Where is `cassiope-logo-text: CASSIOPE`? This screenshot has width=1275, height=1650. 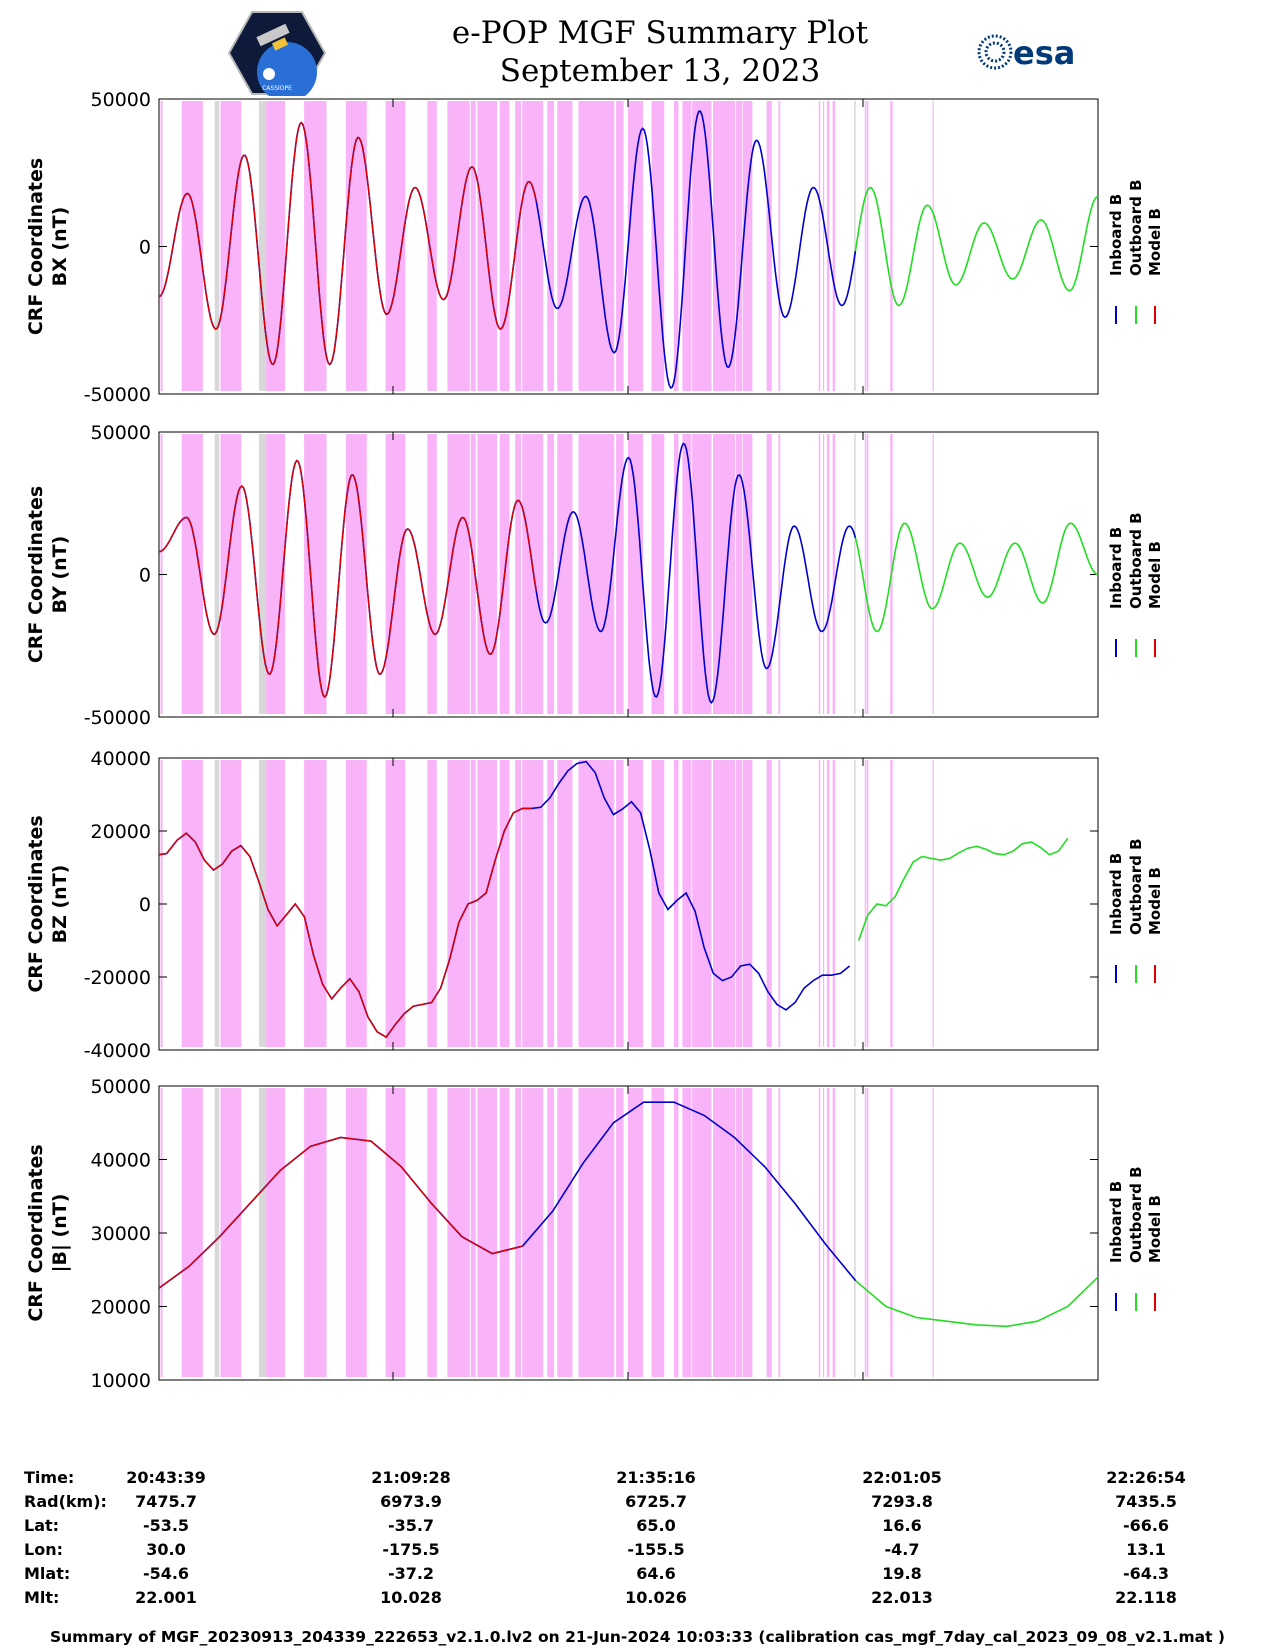
cassiope-logo-text: CASSIOPE is located at coordinates (277, 88).